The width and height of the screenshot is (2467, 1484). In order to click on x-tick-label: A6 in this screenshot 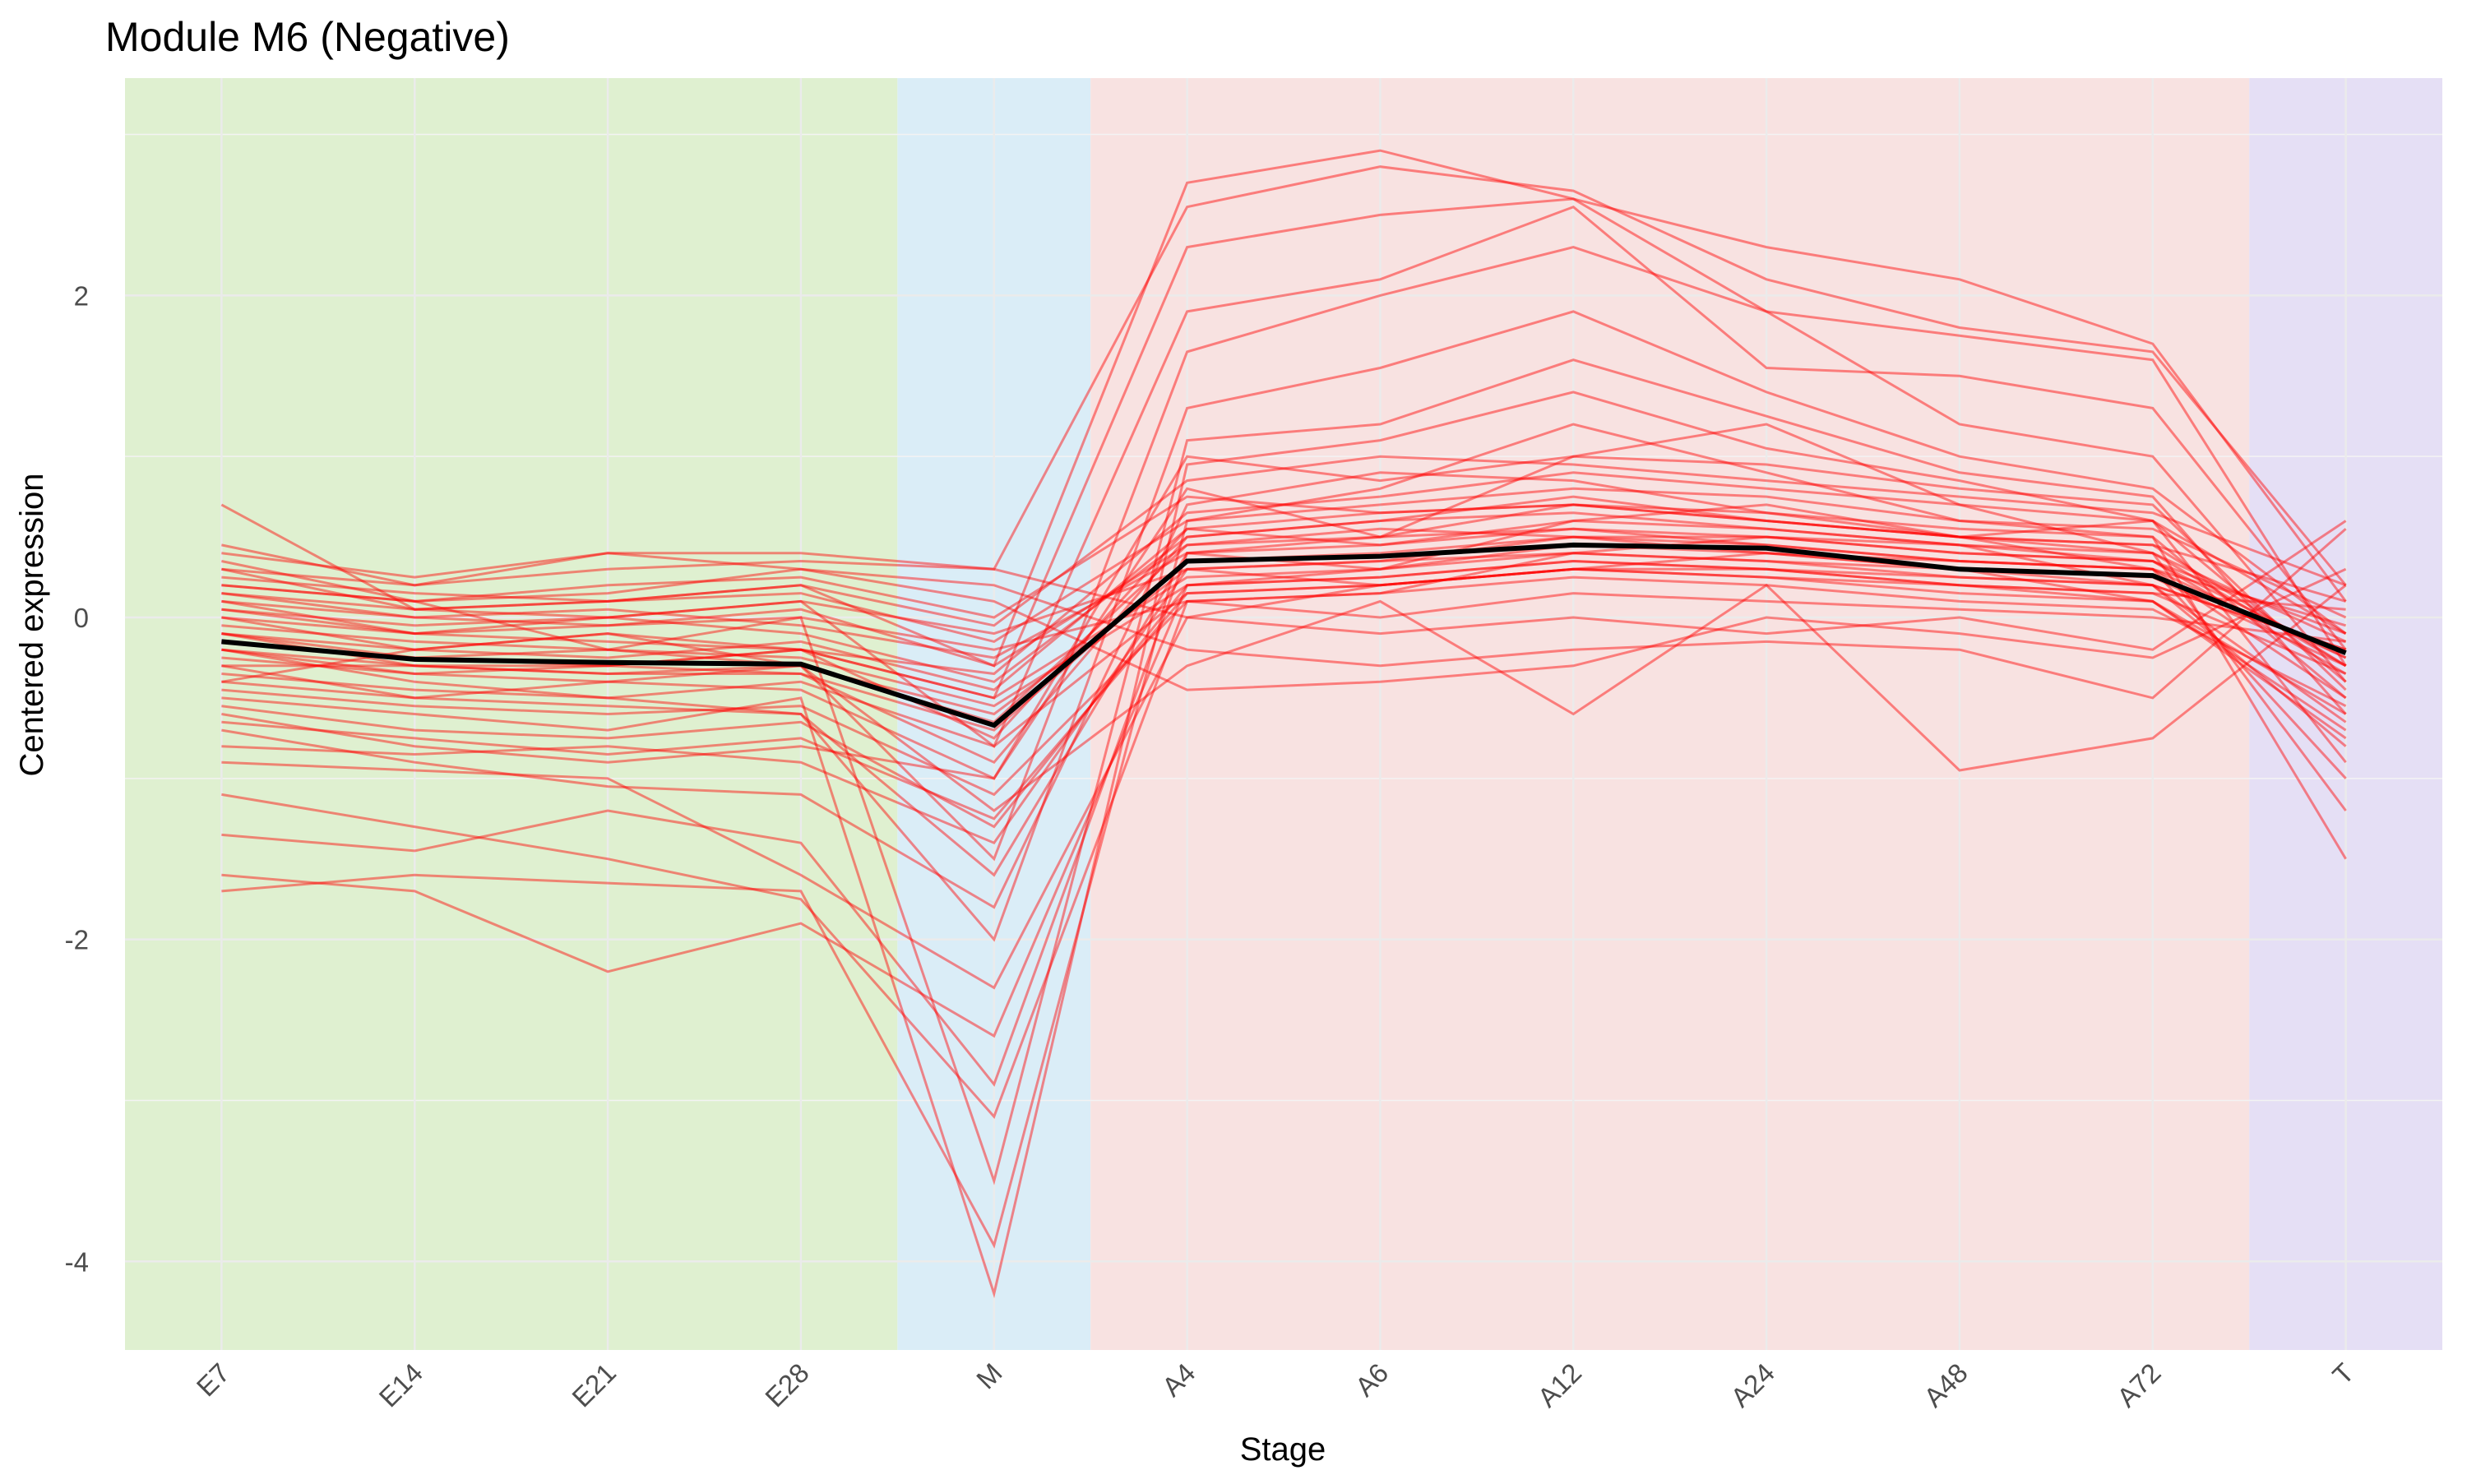, I will do `click(1372, 1380)`.